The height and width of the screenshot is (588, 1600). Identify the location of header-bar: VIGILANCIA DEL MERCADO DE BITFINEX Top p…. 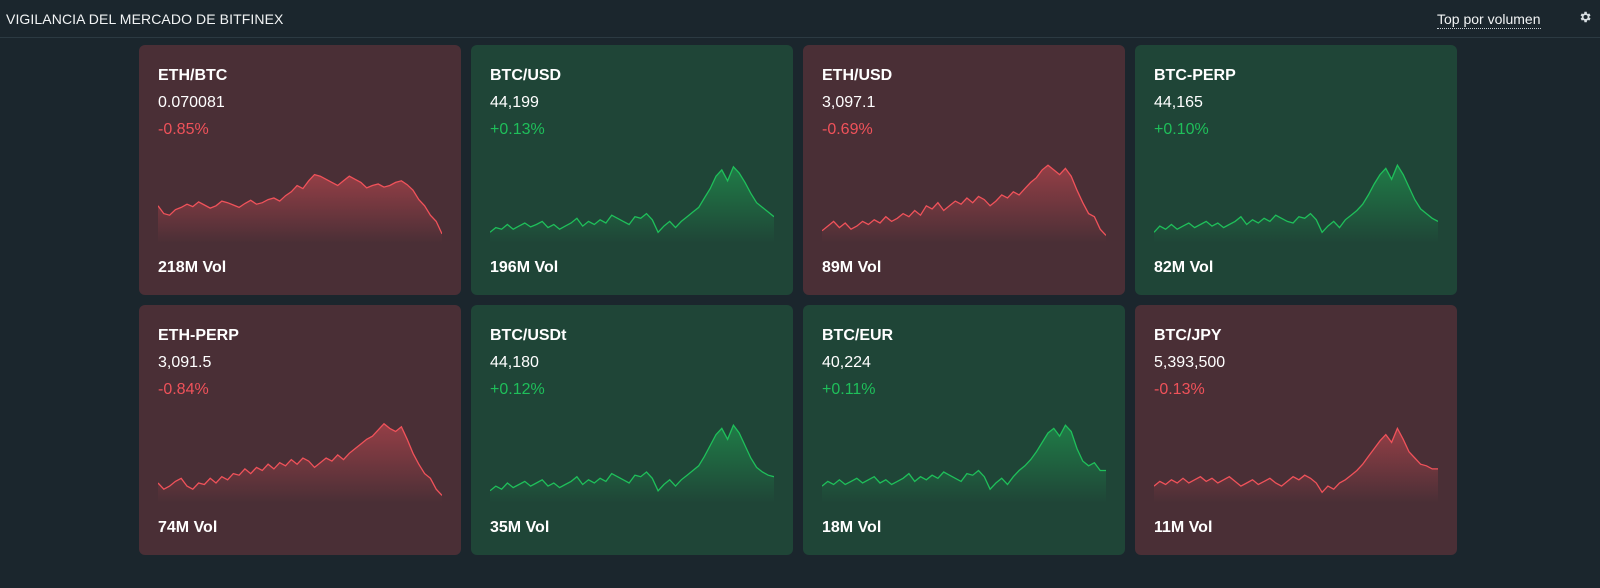
(800, 19).